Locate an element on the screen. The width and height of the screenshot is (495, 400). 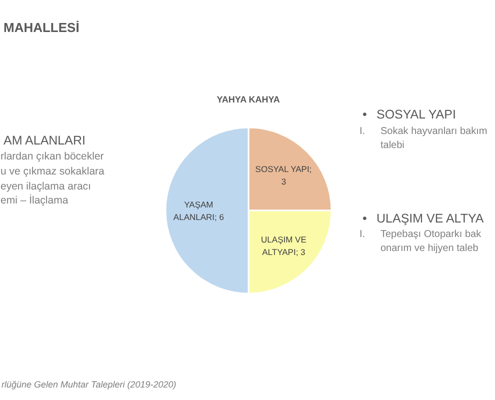
text: eyen ilaçlama aracı is located at coordinates (45, 186).